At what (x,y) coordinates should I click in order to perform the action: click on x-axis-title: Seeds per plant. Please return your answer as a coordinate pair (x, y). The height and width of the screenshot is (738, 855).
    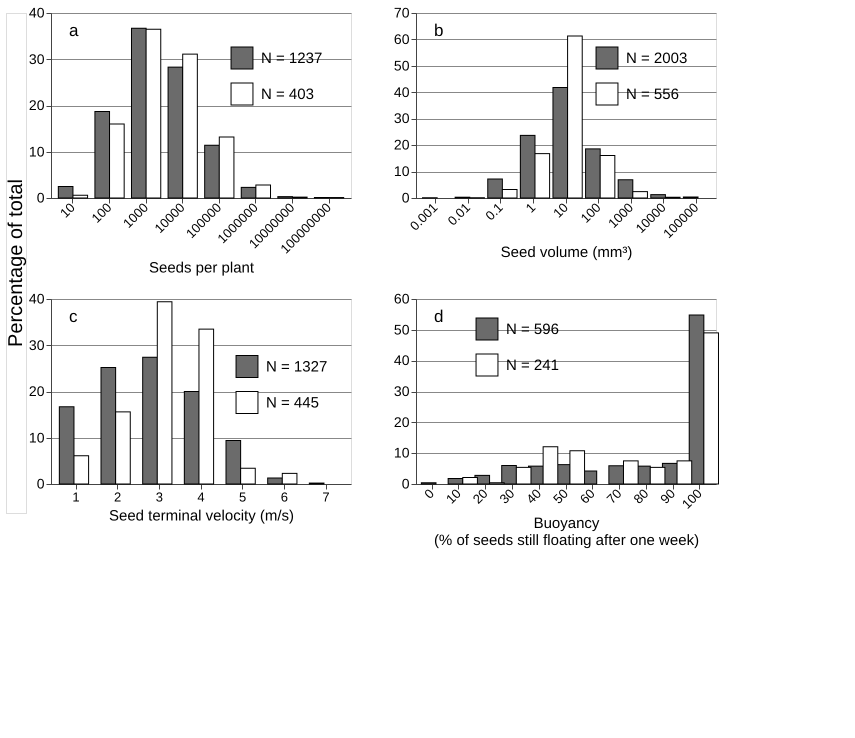
    Looking at the image, I should click on (201, 267).